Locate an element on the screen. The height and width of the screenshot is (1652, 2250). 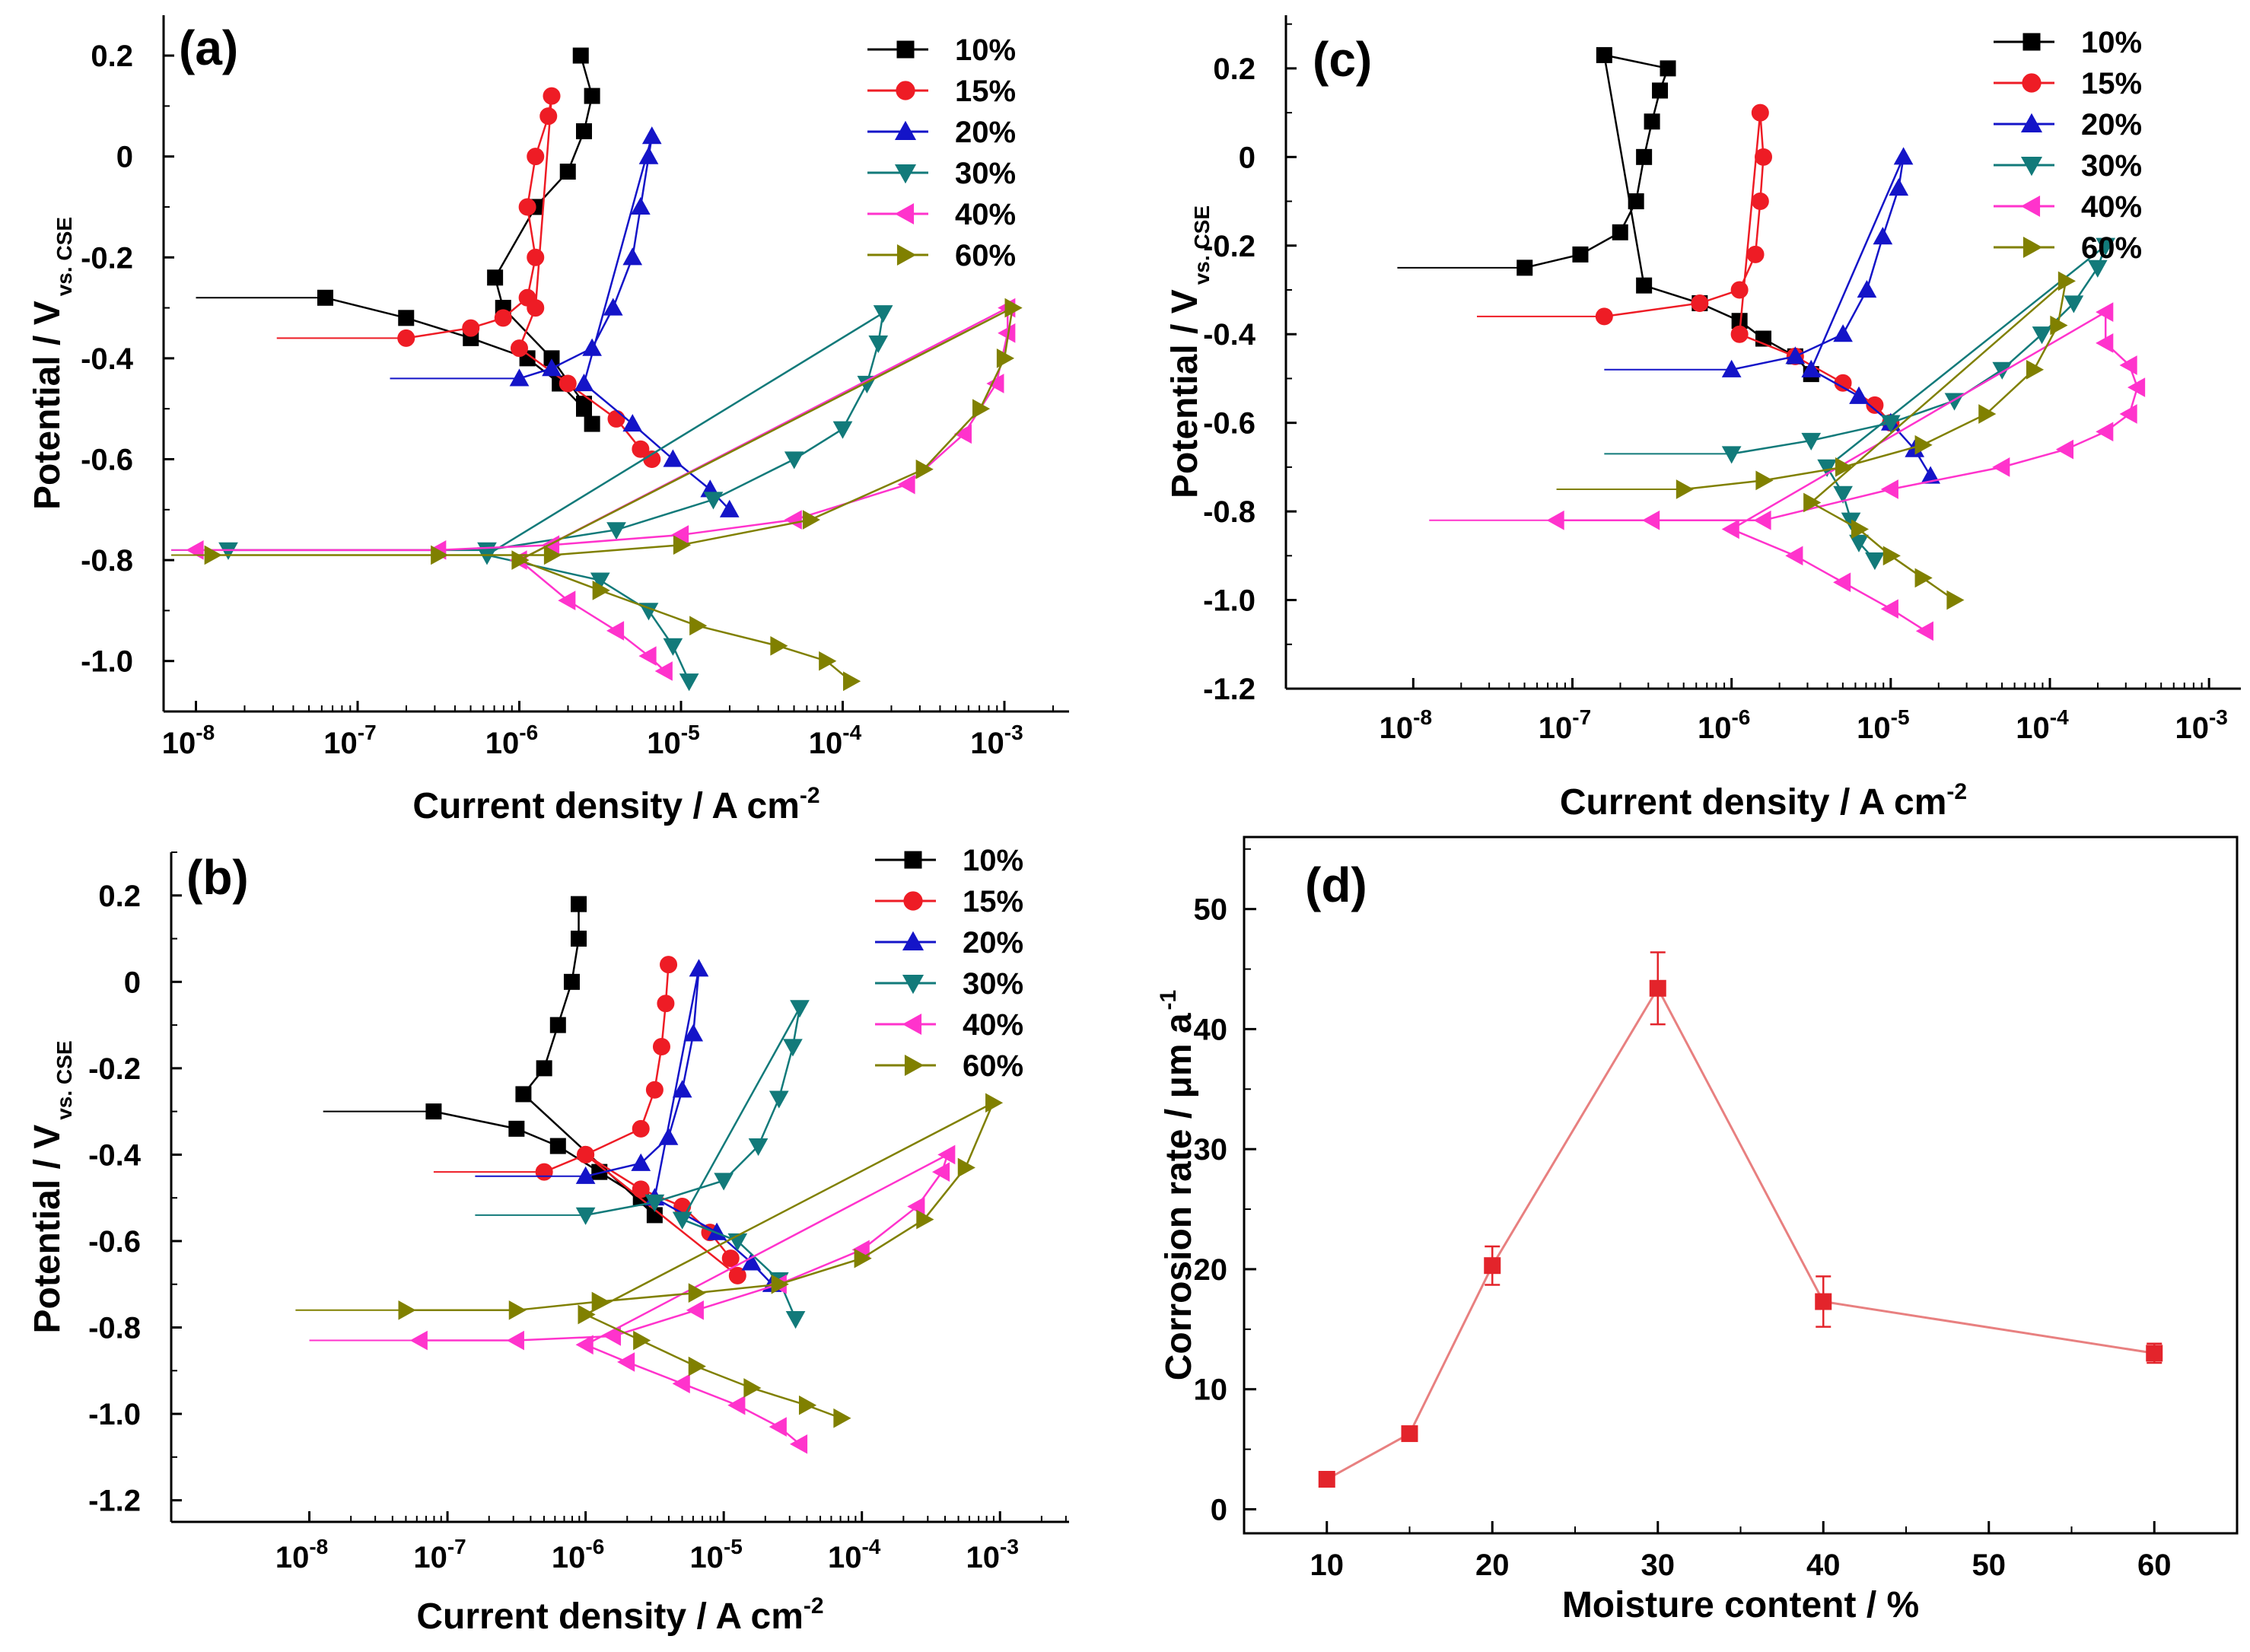
y-tick-label: 0 is located at coordinates (1219, 1509).